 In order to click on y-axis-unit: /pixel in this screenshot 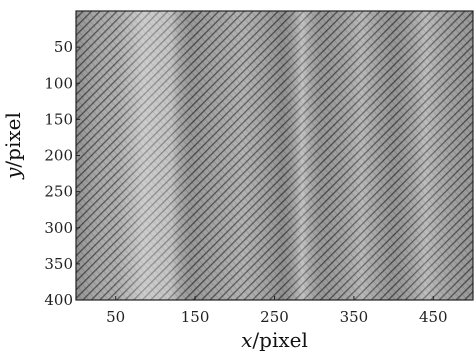, I will do `click(13, 139)`.